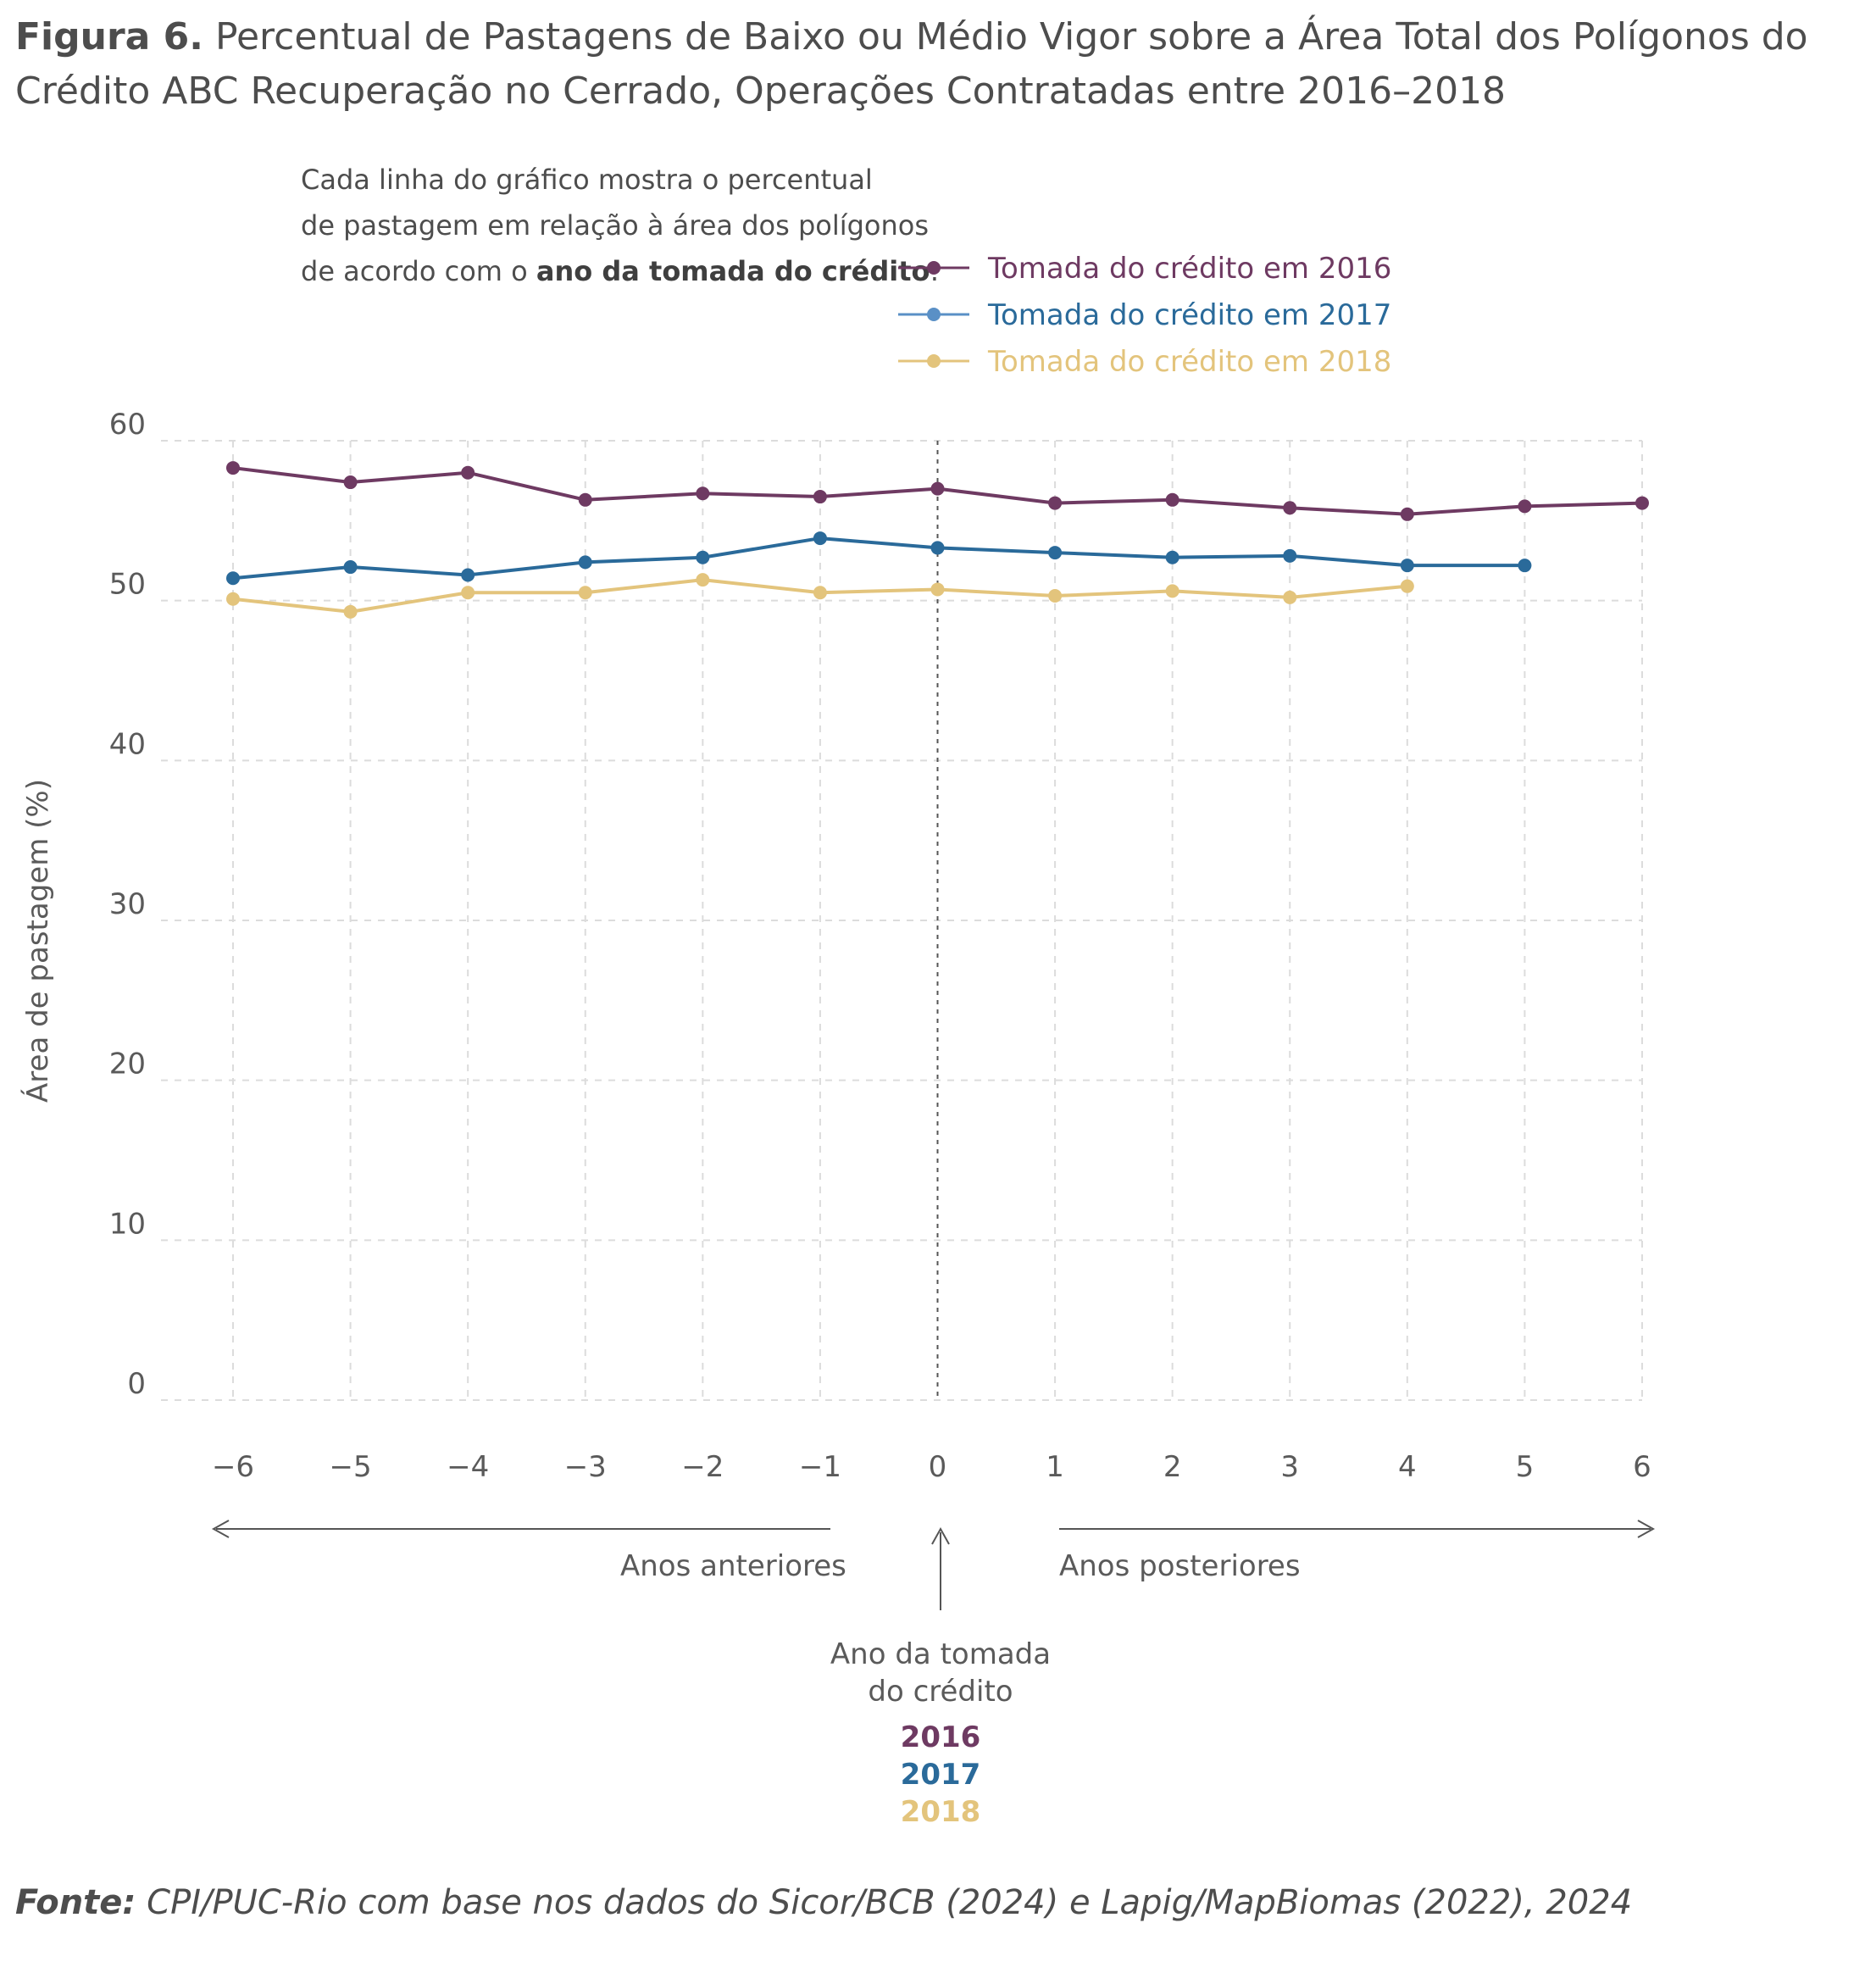  Describe the element at coordinates (820, 1467) in the screenshot. I see `x-tick-label: −1` at that location.